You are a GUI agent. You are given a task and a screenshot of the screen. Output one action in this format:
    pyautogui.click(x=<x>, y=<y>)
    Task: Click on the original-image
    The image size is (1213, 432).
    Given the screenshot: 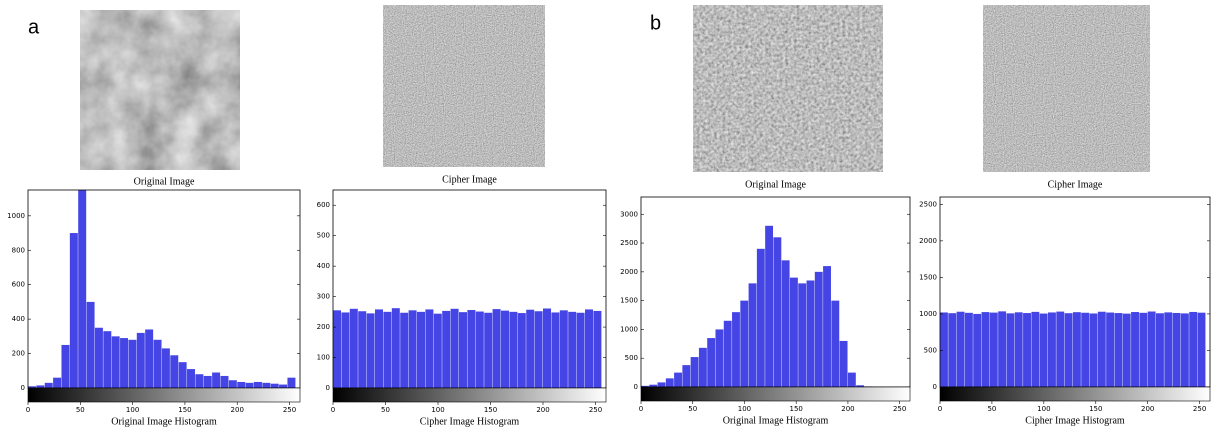 What is the action you would take?
    pyautogui.click(x=160, y=90)
    